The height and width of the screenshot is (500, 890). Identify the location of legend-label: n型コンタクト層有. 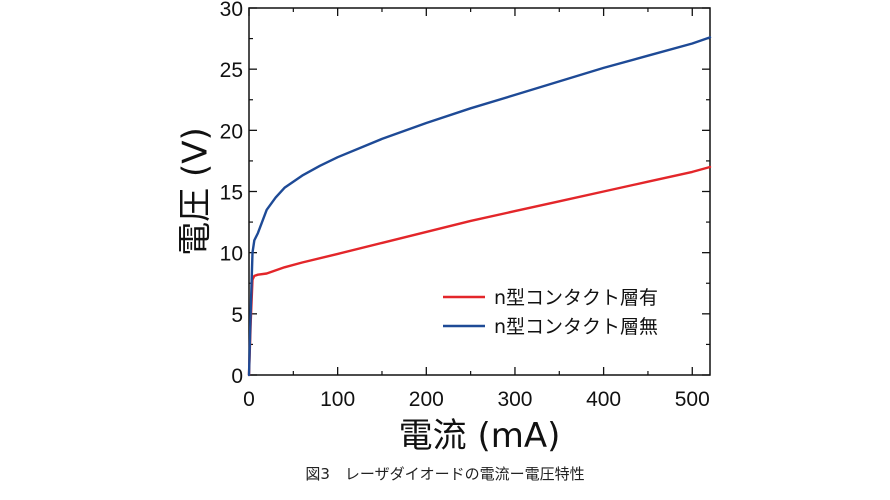
(576, 298).